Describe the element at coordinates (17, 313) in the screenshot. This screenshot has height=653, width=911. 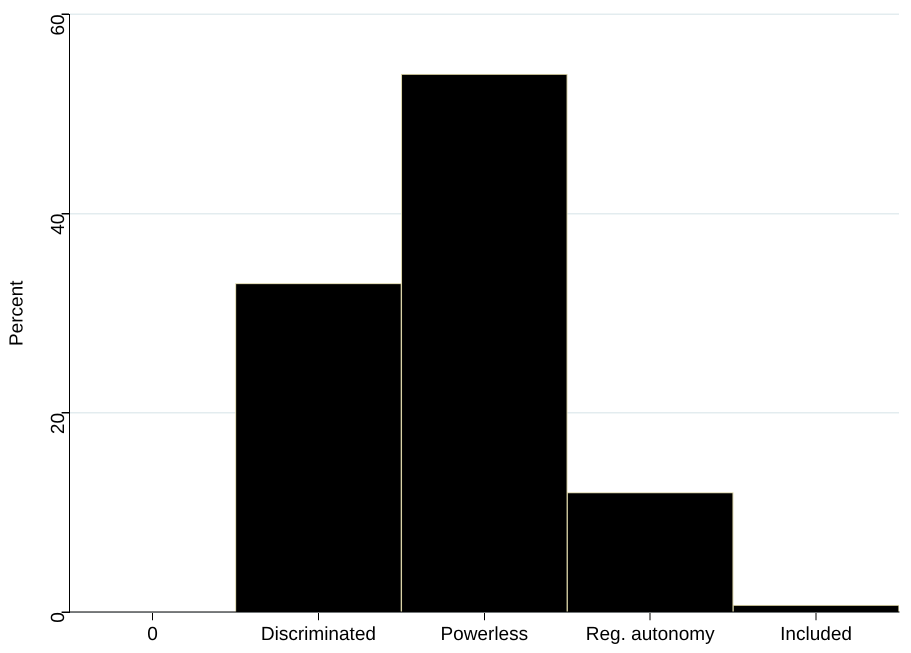
I see `y-axis-title: Percent` at that location.